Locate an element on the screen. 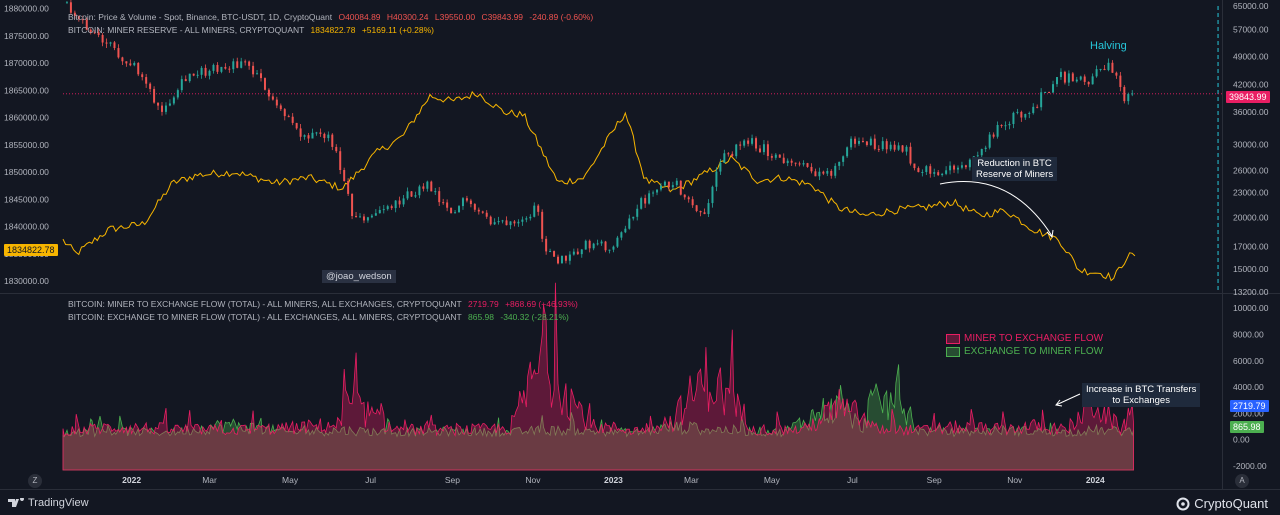 Image resolution: width=1280 pixels, height=515 pixels. zoom-z-button: Z is located at coordinates (35, 481).